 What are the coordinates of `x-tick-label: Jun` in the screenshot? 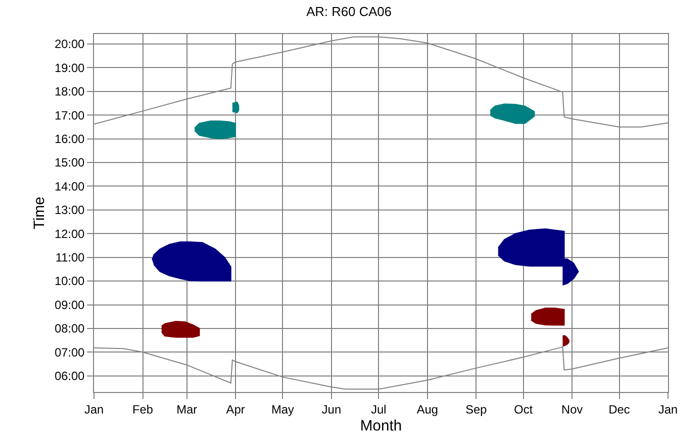 It's located at (332, 409).